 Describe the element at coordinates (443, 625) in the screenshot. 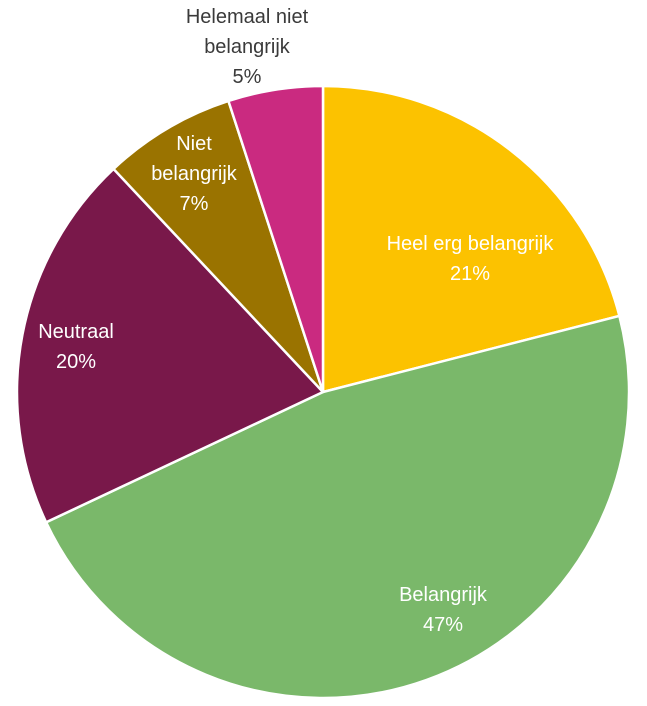

I see `data-label-value: 47%` at that location.